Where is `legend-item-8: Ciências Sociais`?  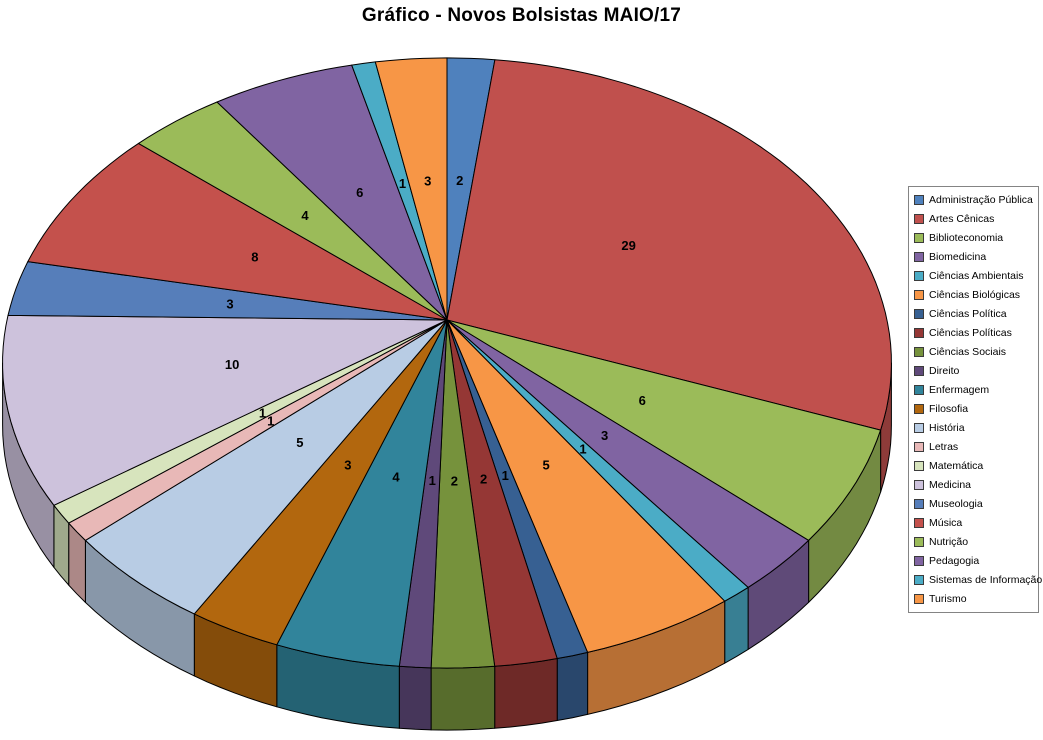
legend-item-8: Ciências Sociais is located at coordinates (973, 351).